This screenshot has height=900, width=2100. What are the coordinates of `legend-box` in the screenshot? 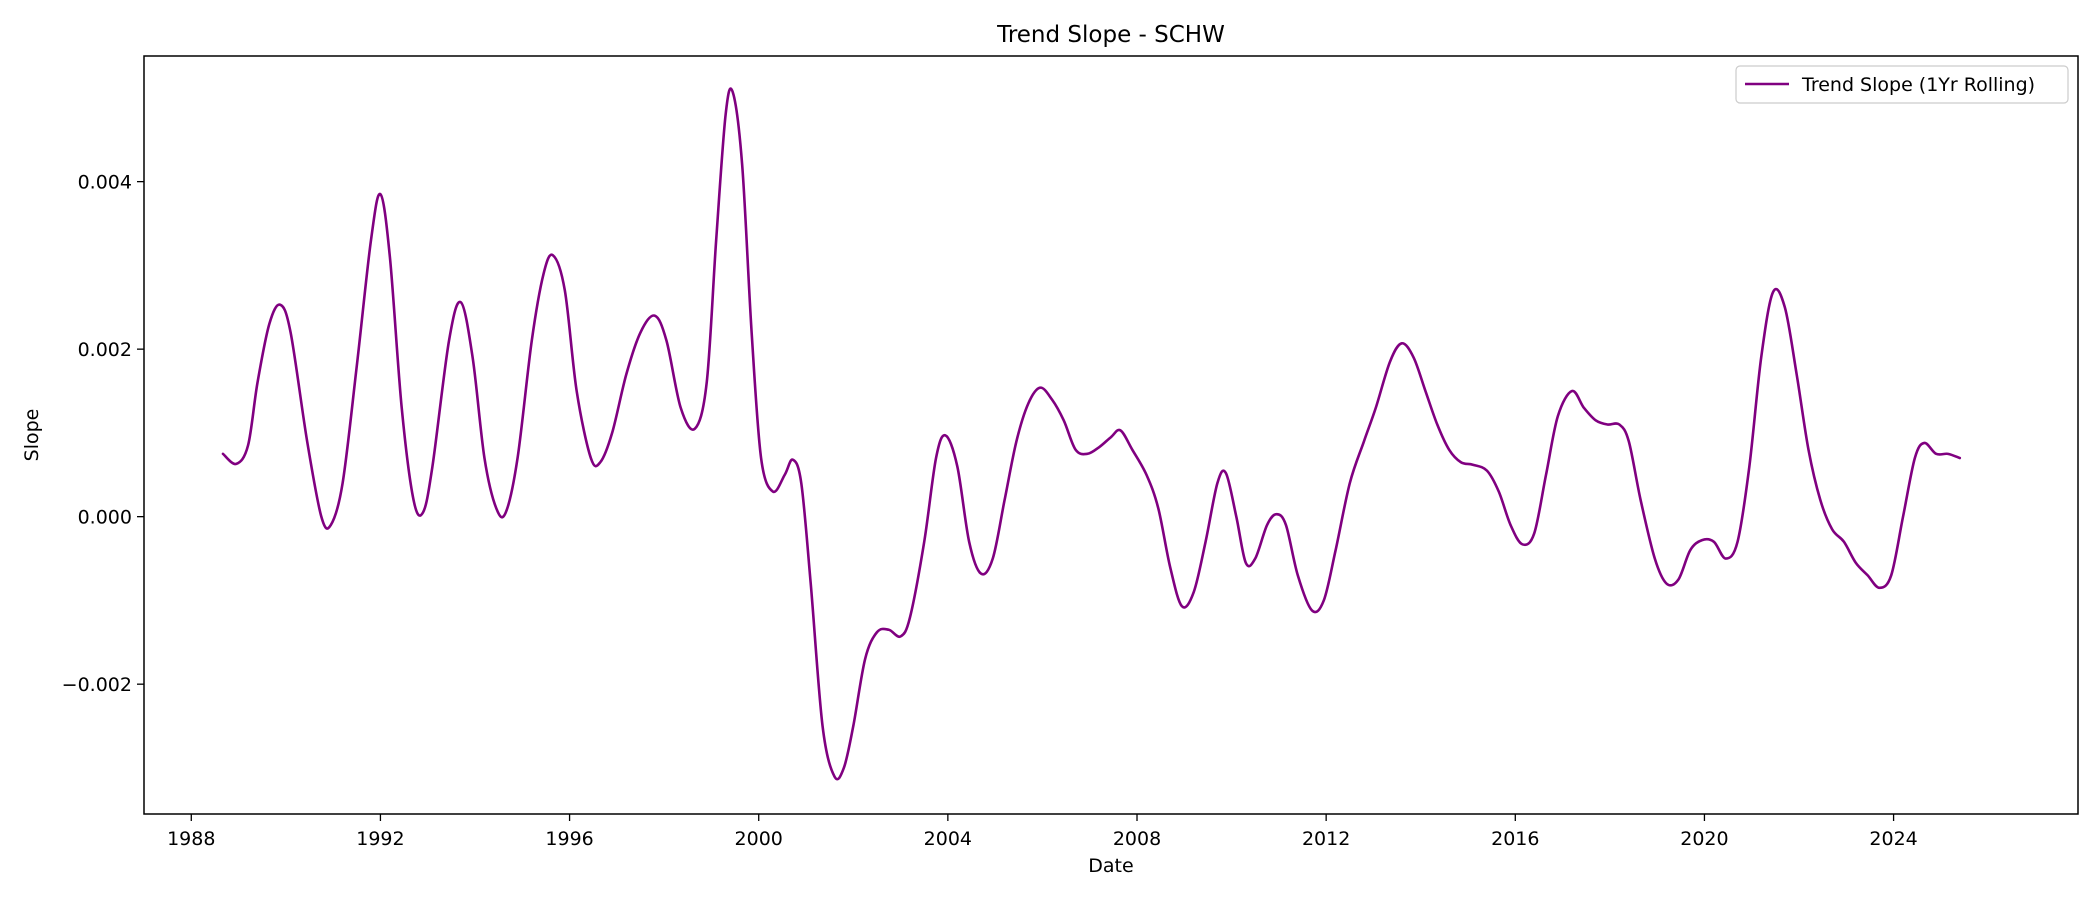 It's located at (1902, 84).